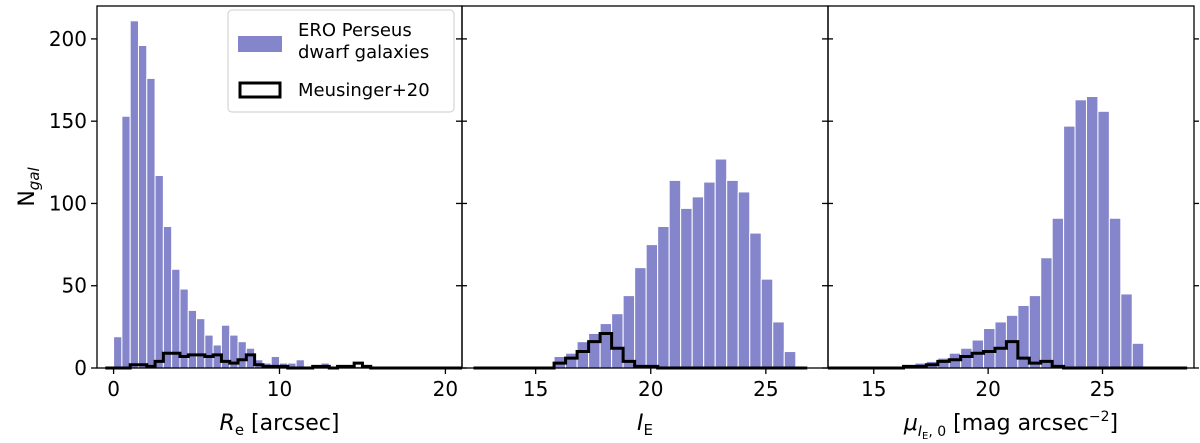 The image size is (1200, 443). I want to click on legend-label-ero-line2: dwarf galaxies, so click(363, 52).